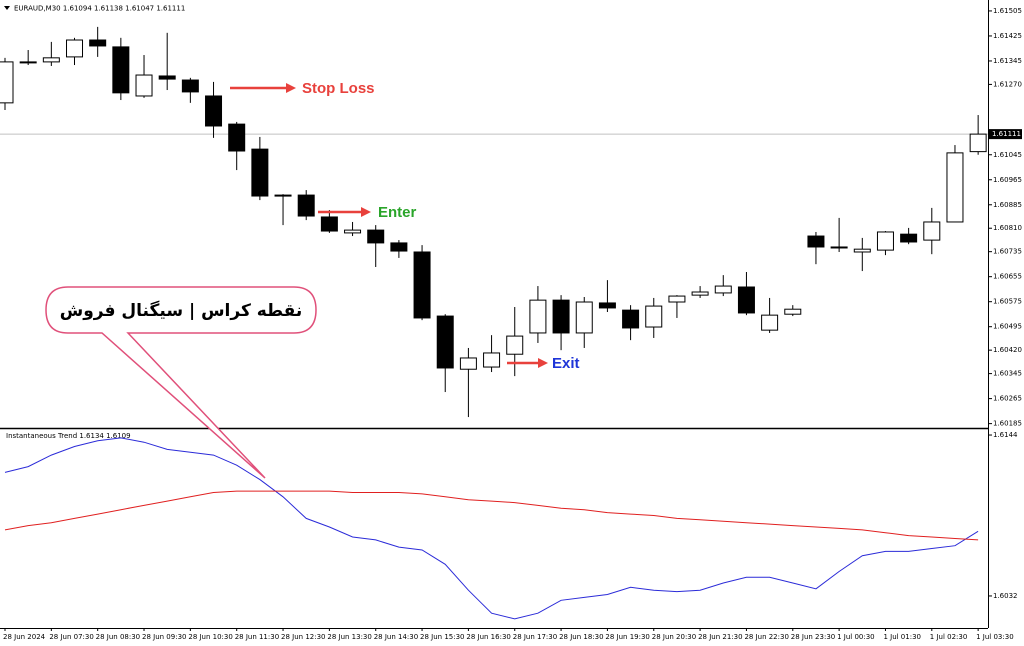 The height and width of the screenshot is (646, 1024). What do you see at coordinates (766, 637) in the screenshot?
I see `x-tick-label: 28 Jun 22:30` at bounding box center [766, 637].